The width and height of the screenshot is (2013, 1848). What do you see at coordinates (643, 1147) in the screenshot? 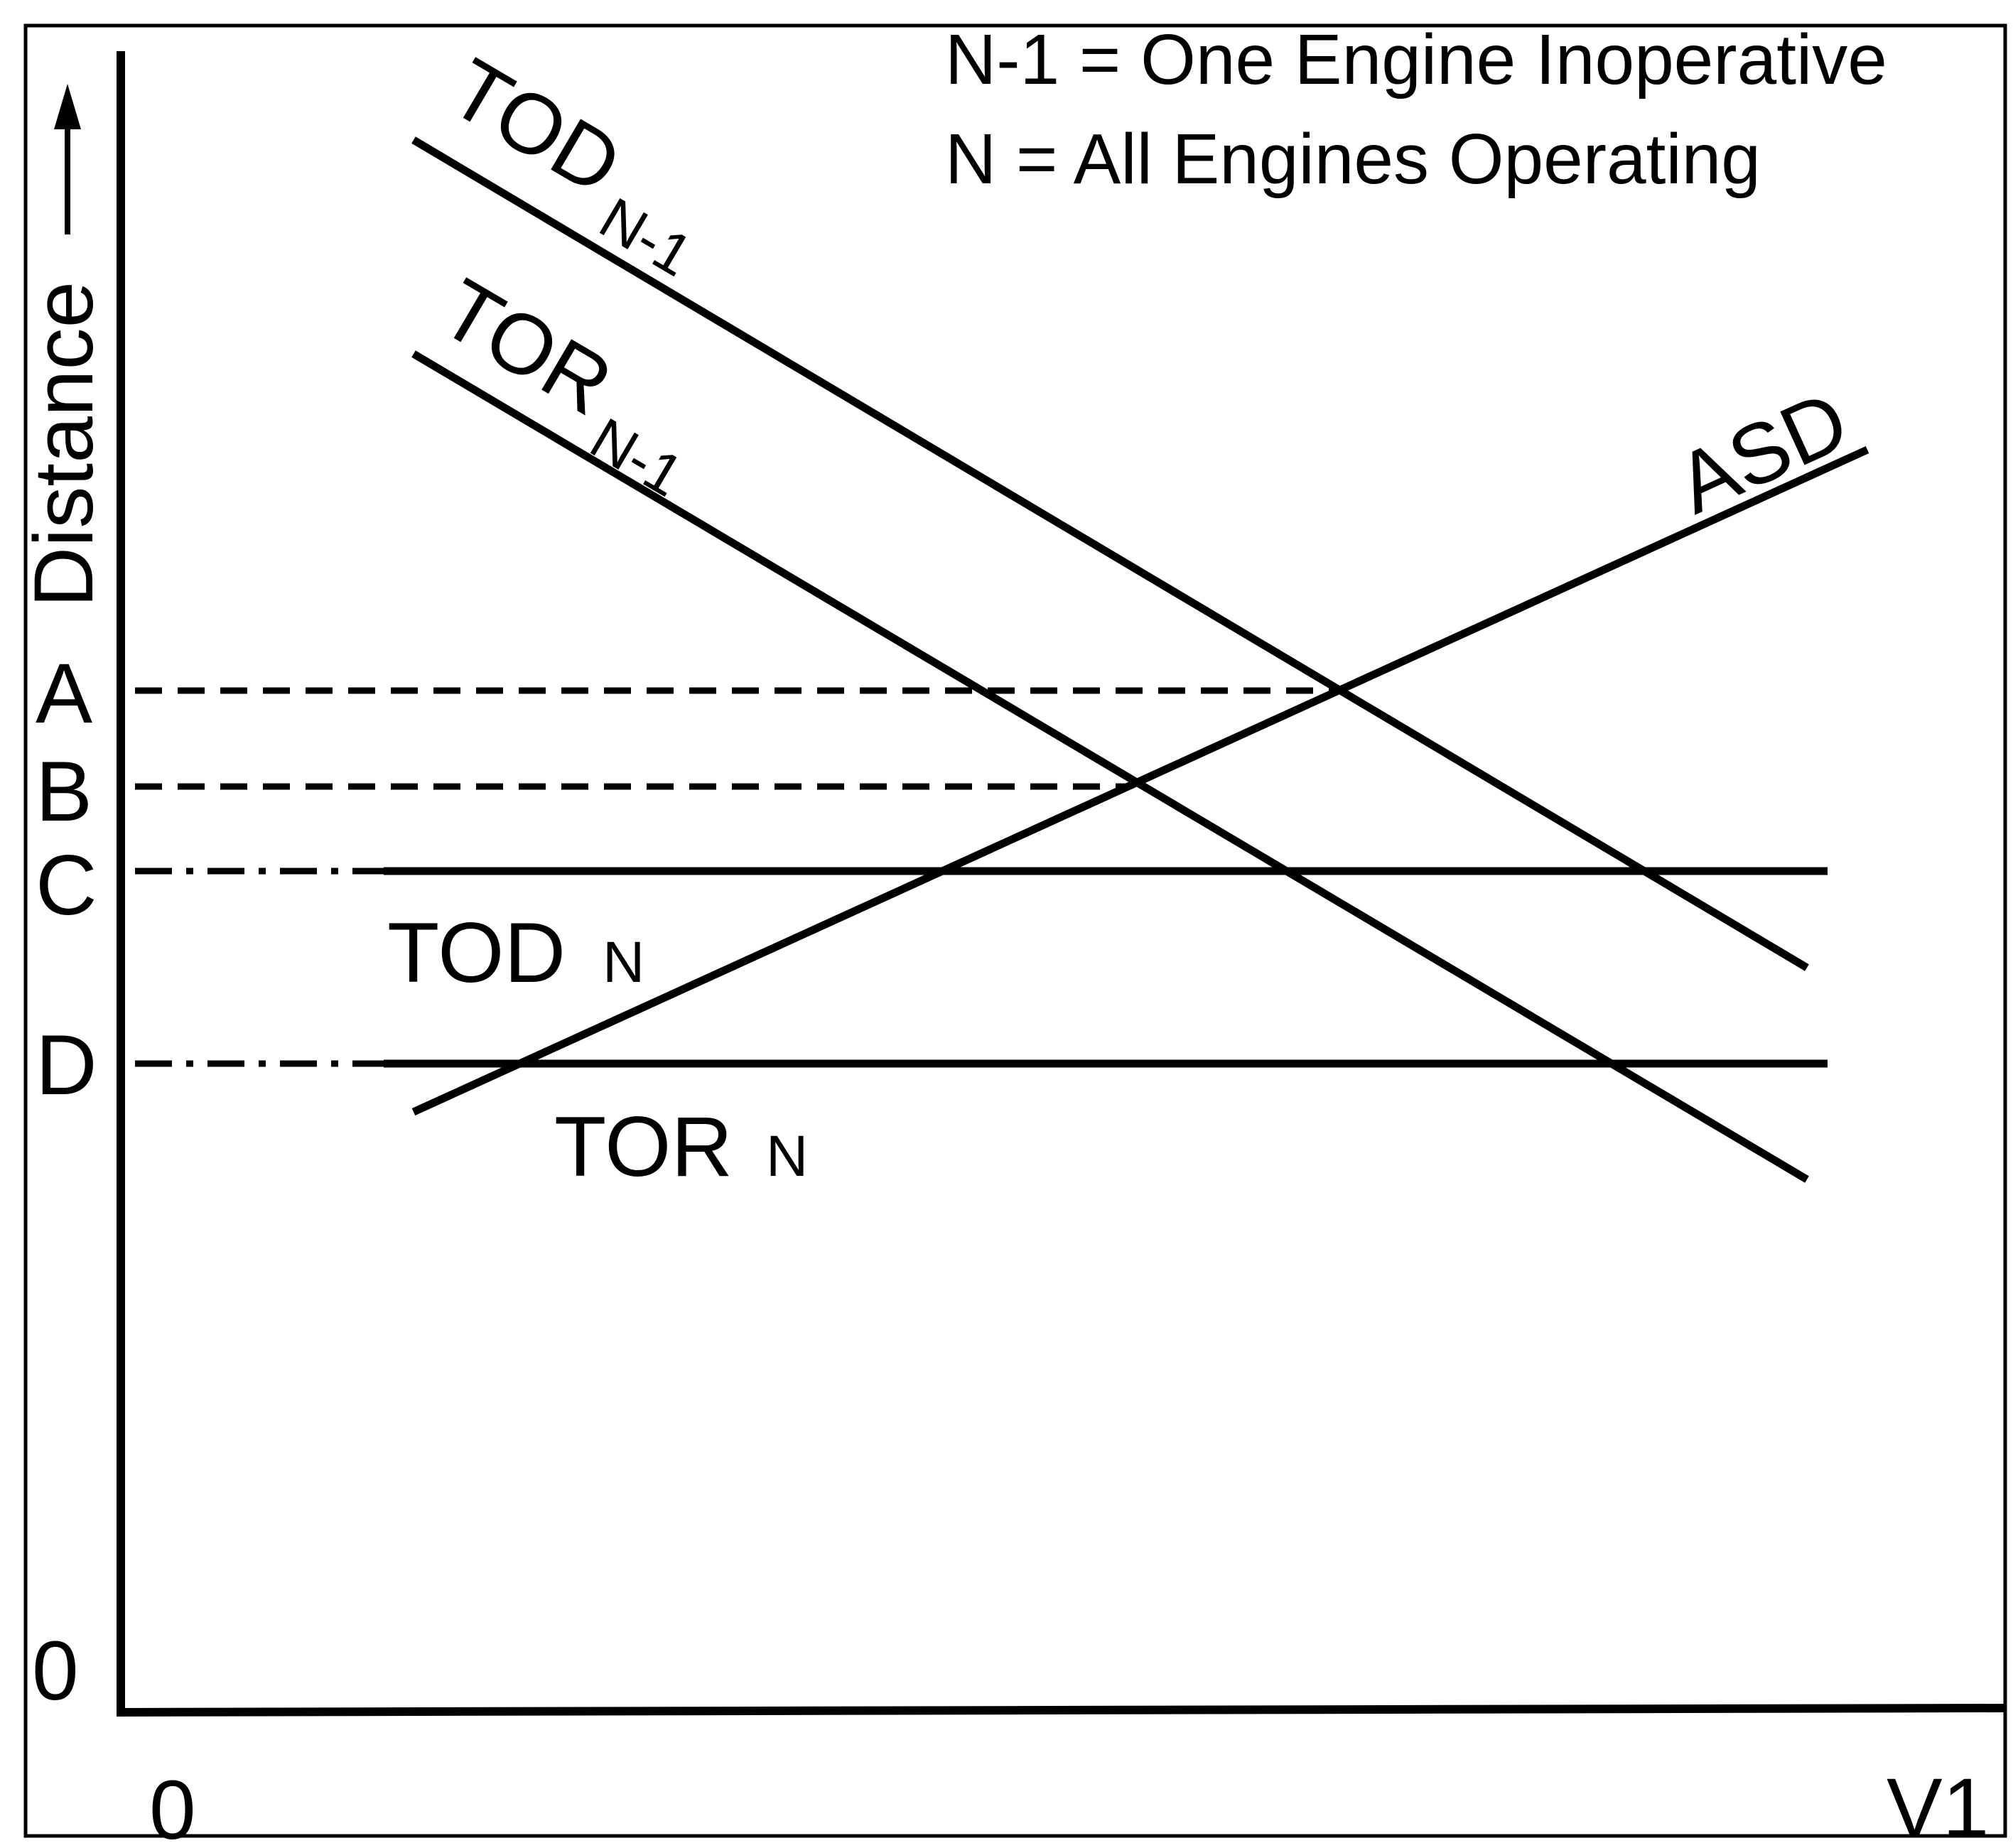
I see `tor-n-main: TOR` at bounding box center [643, 1147].